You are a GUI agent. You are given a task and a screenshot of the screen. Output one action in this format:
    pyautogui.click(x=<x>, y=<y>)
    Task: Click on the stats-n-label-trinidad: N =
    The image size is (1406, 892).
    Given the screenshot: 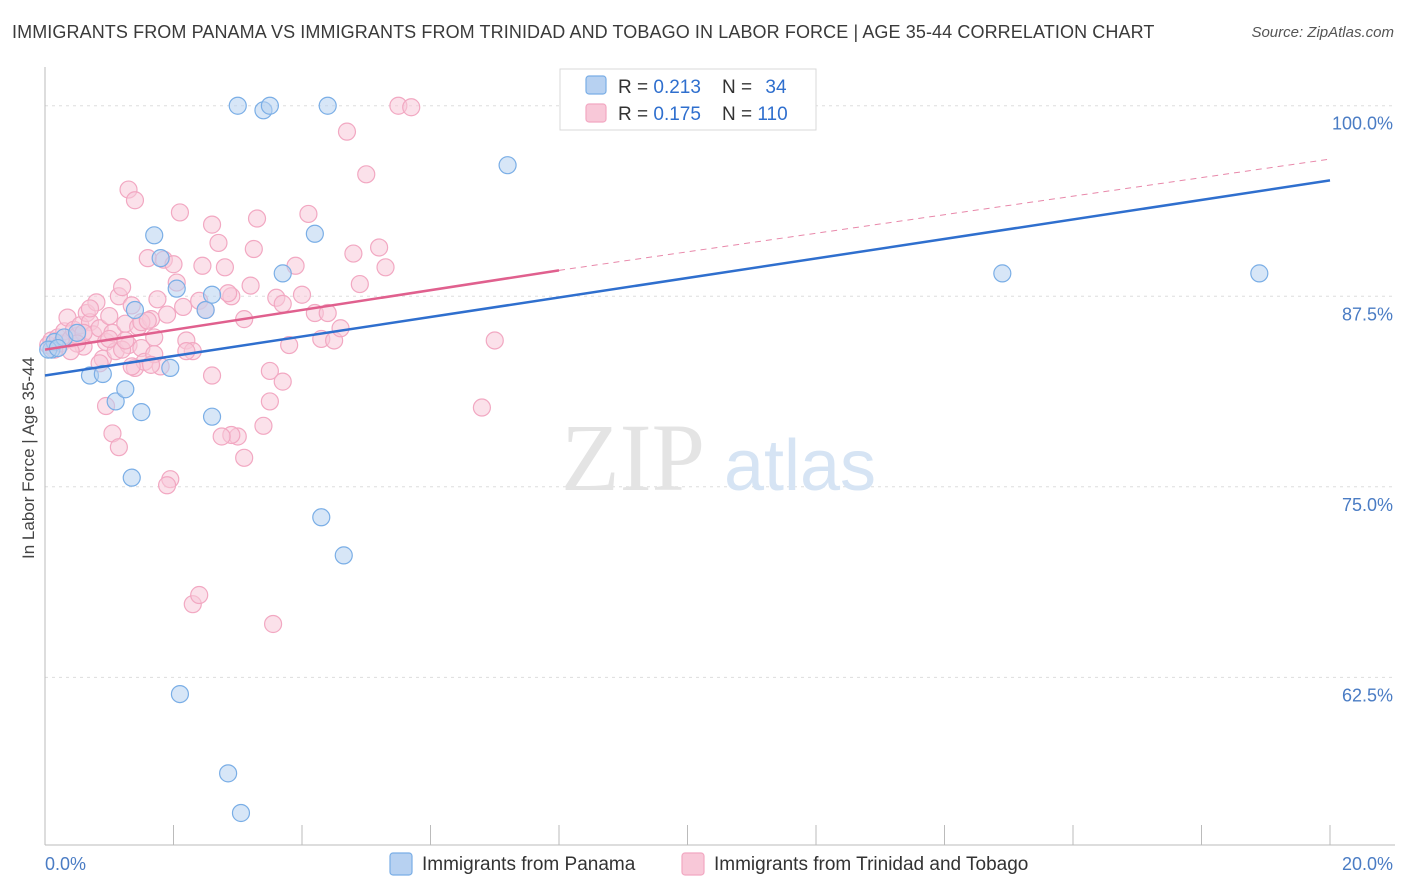 What is the action you would take?
    pyautogui.click(x=739, y=114)
    